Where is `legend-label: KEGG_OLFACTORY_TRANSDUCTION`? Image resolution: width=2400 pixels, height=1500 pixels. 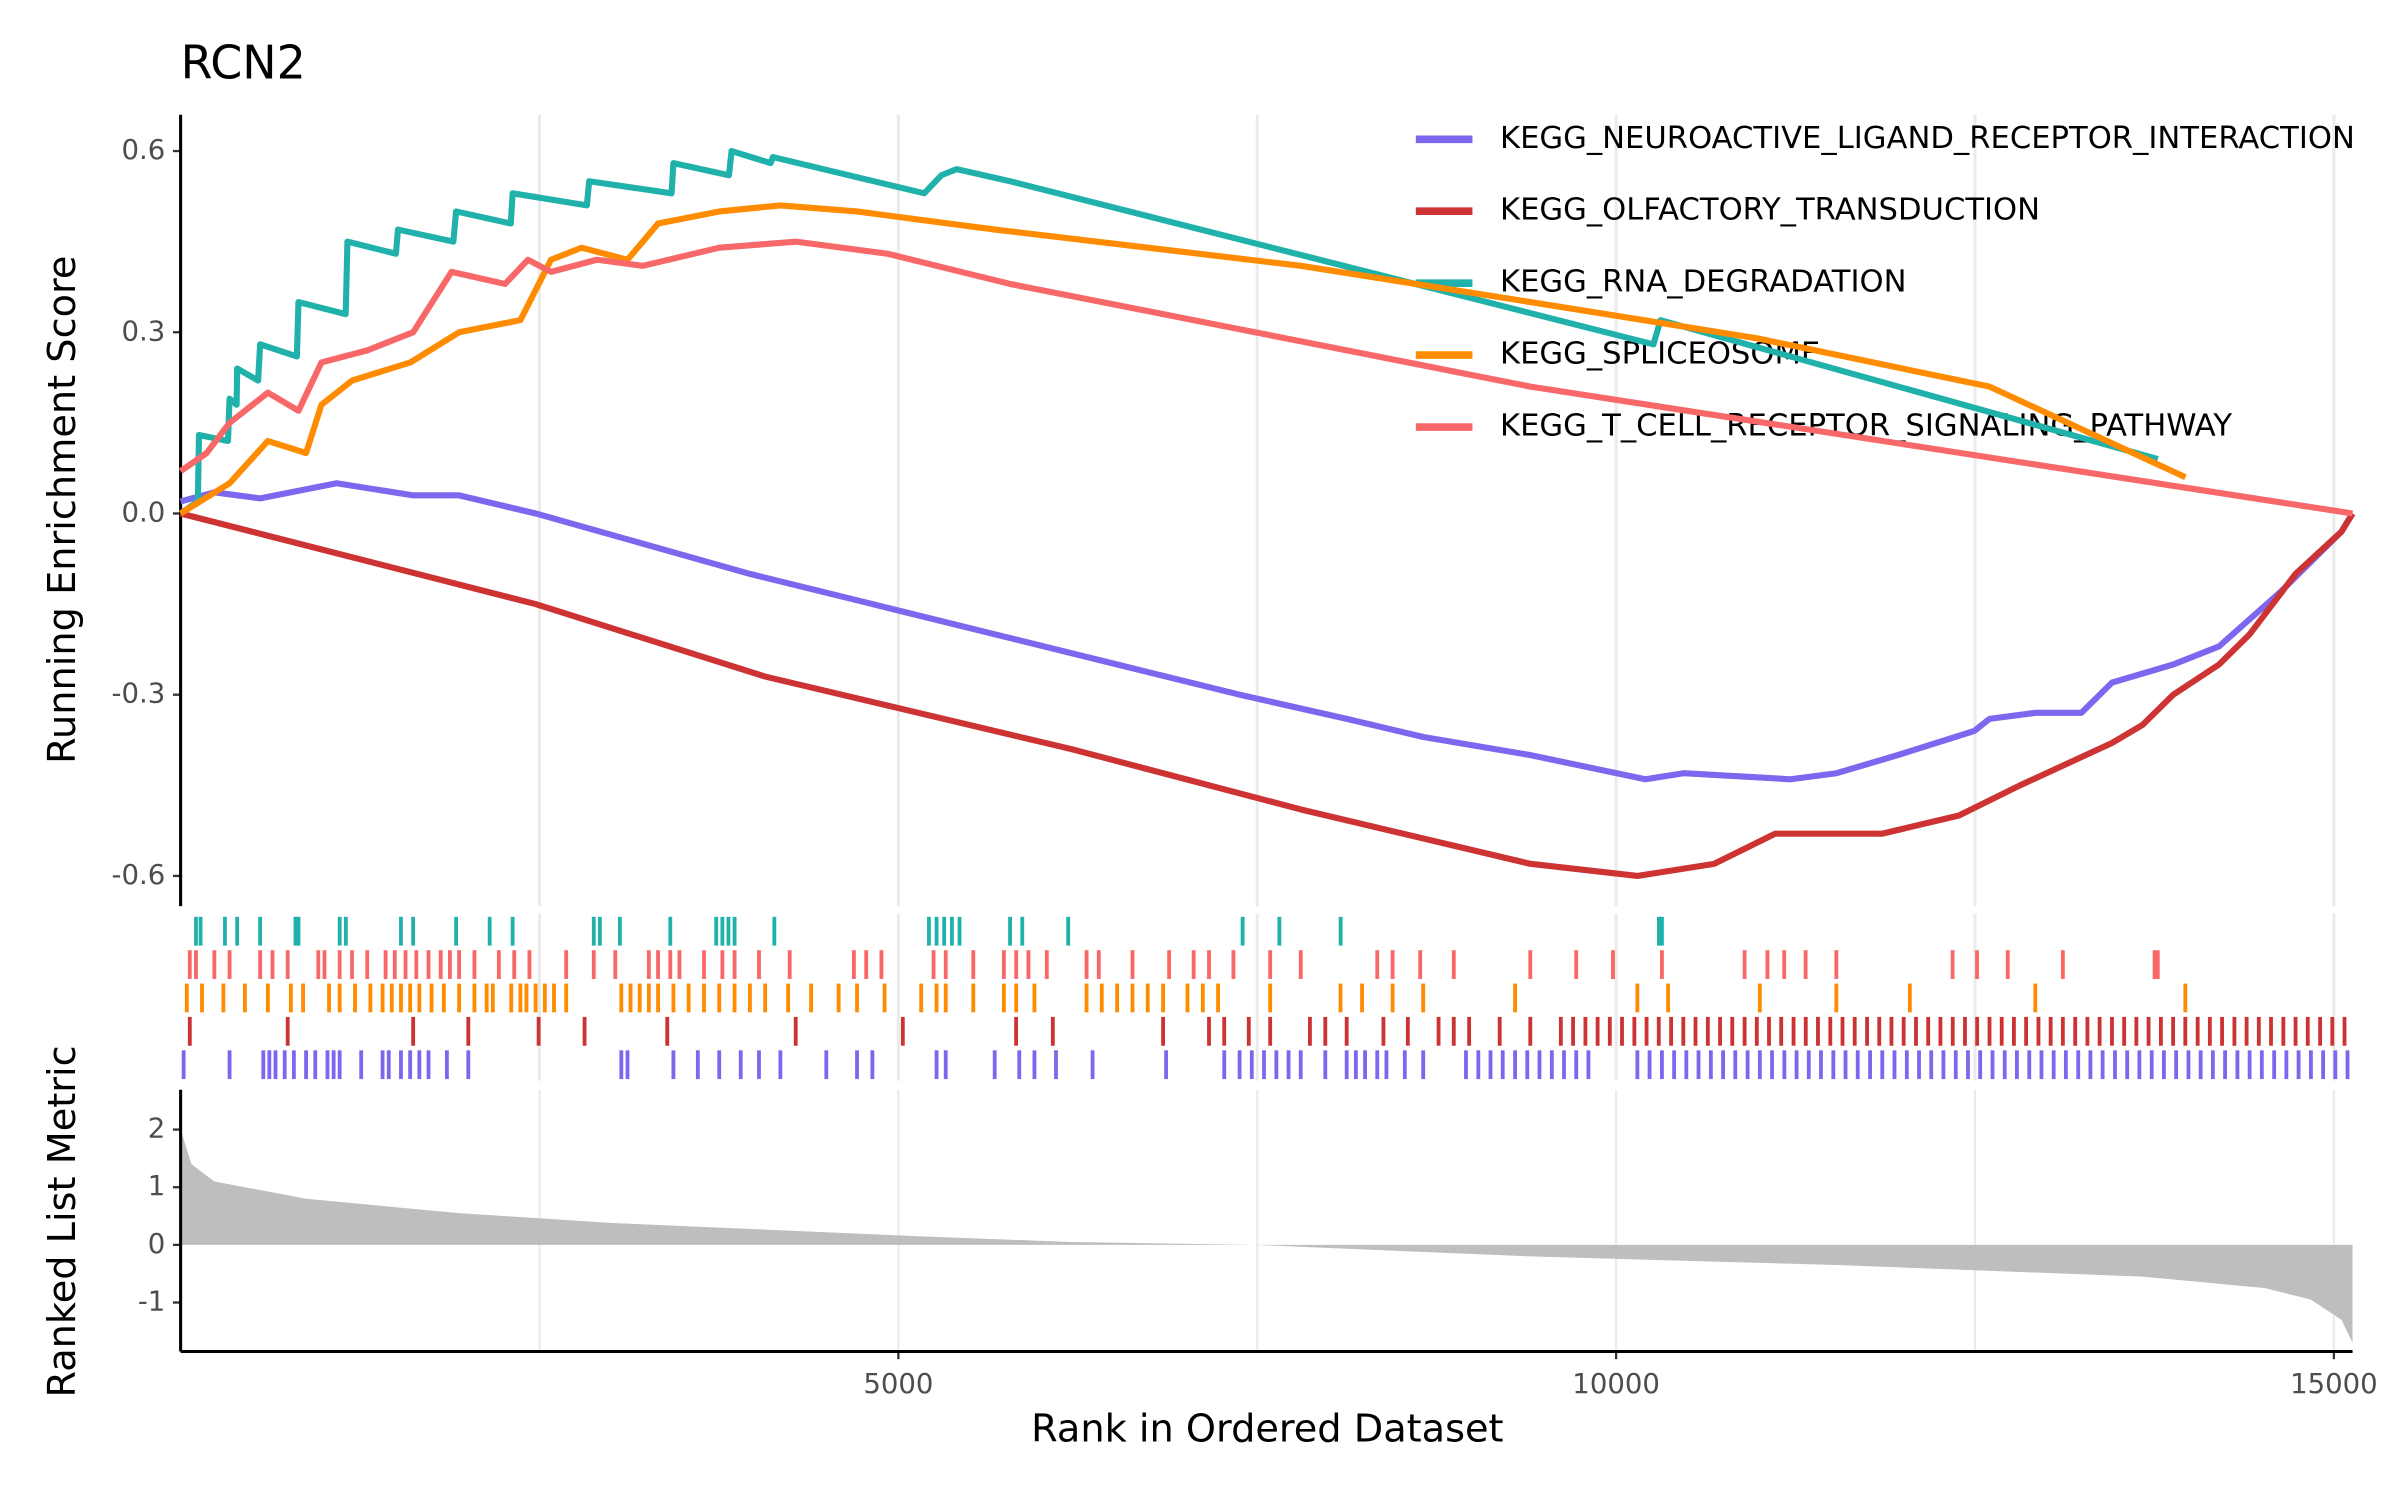
legend-label: KEGG_OLFACTORY_TRANSDUCTION is located at coordinates (1770, 210).